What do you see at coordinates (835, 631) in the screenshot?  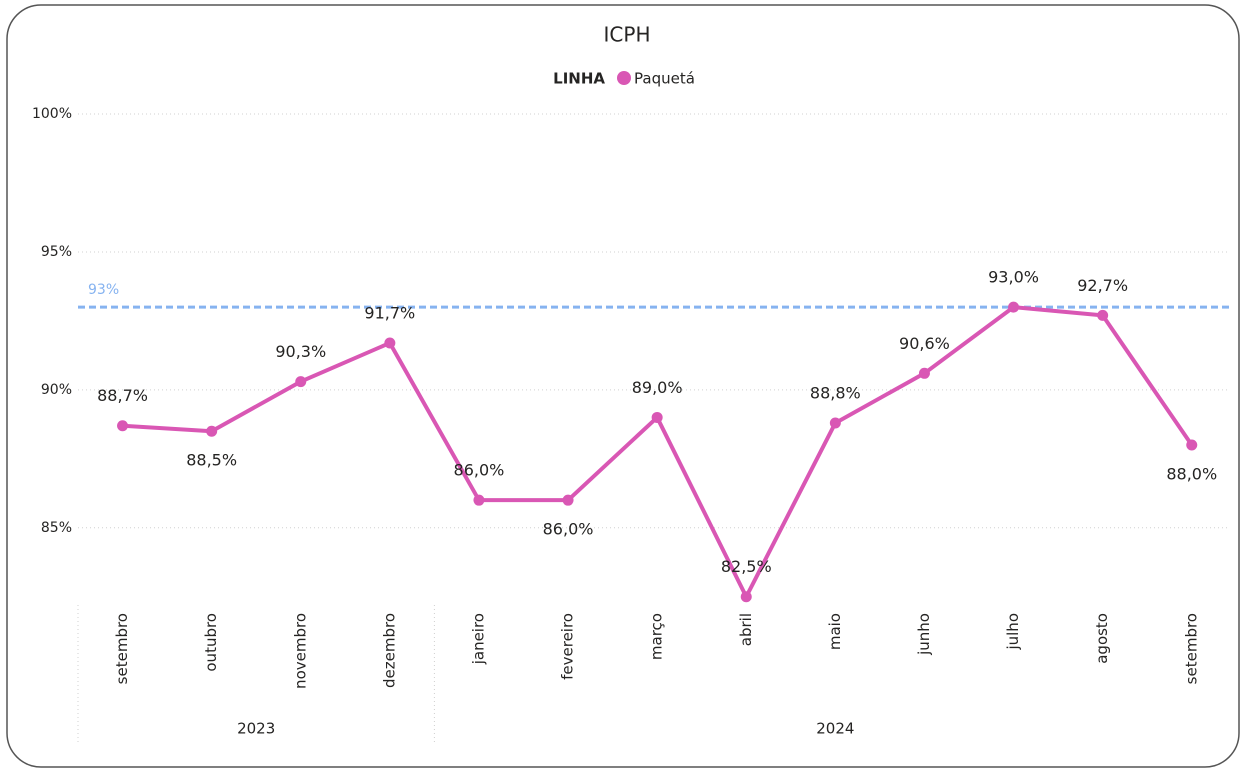 I see `x-tick-label: maio` at bounding box center [835, 631].